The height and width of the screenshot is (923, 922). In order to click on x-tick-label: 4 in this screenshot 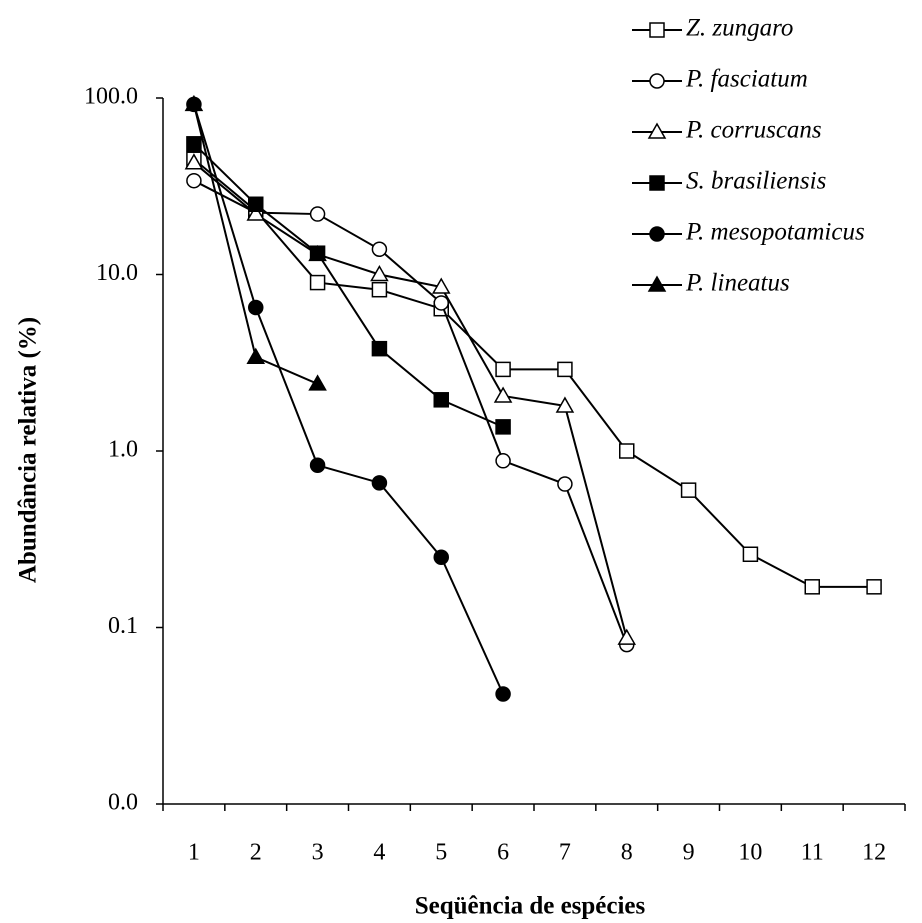, I will do `click(379, 853)`.